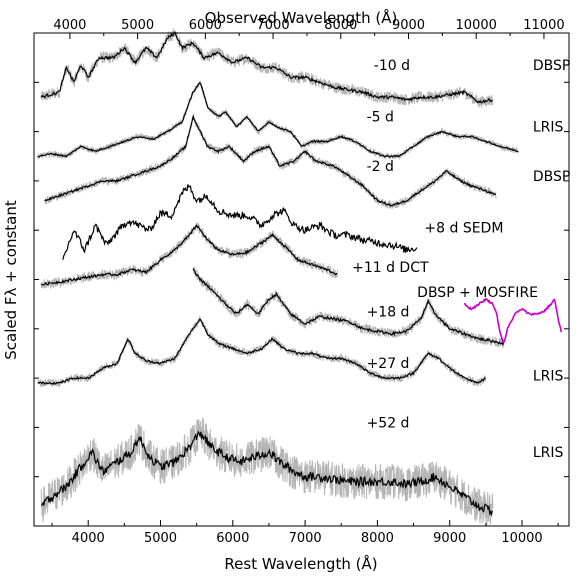 The width and height of the screenshot is (581, 581). What do you see at coordinates (232, 538) in the screenshot?
I see `x-tick-label: 6000` at bounding box center [232, 538].